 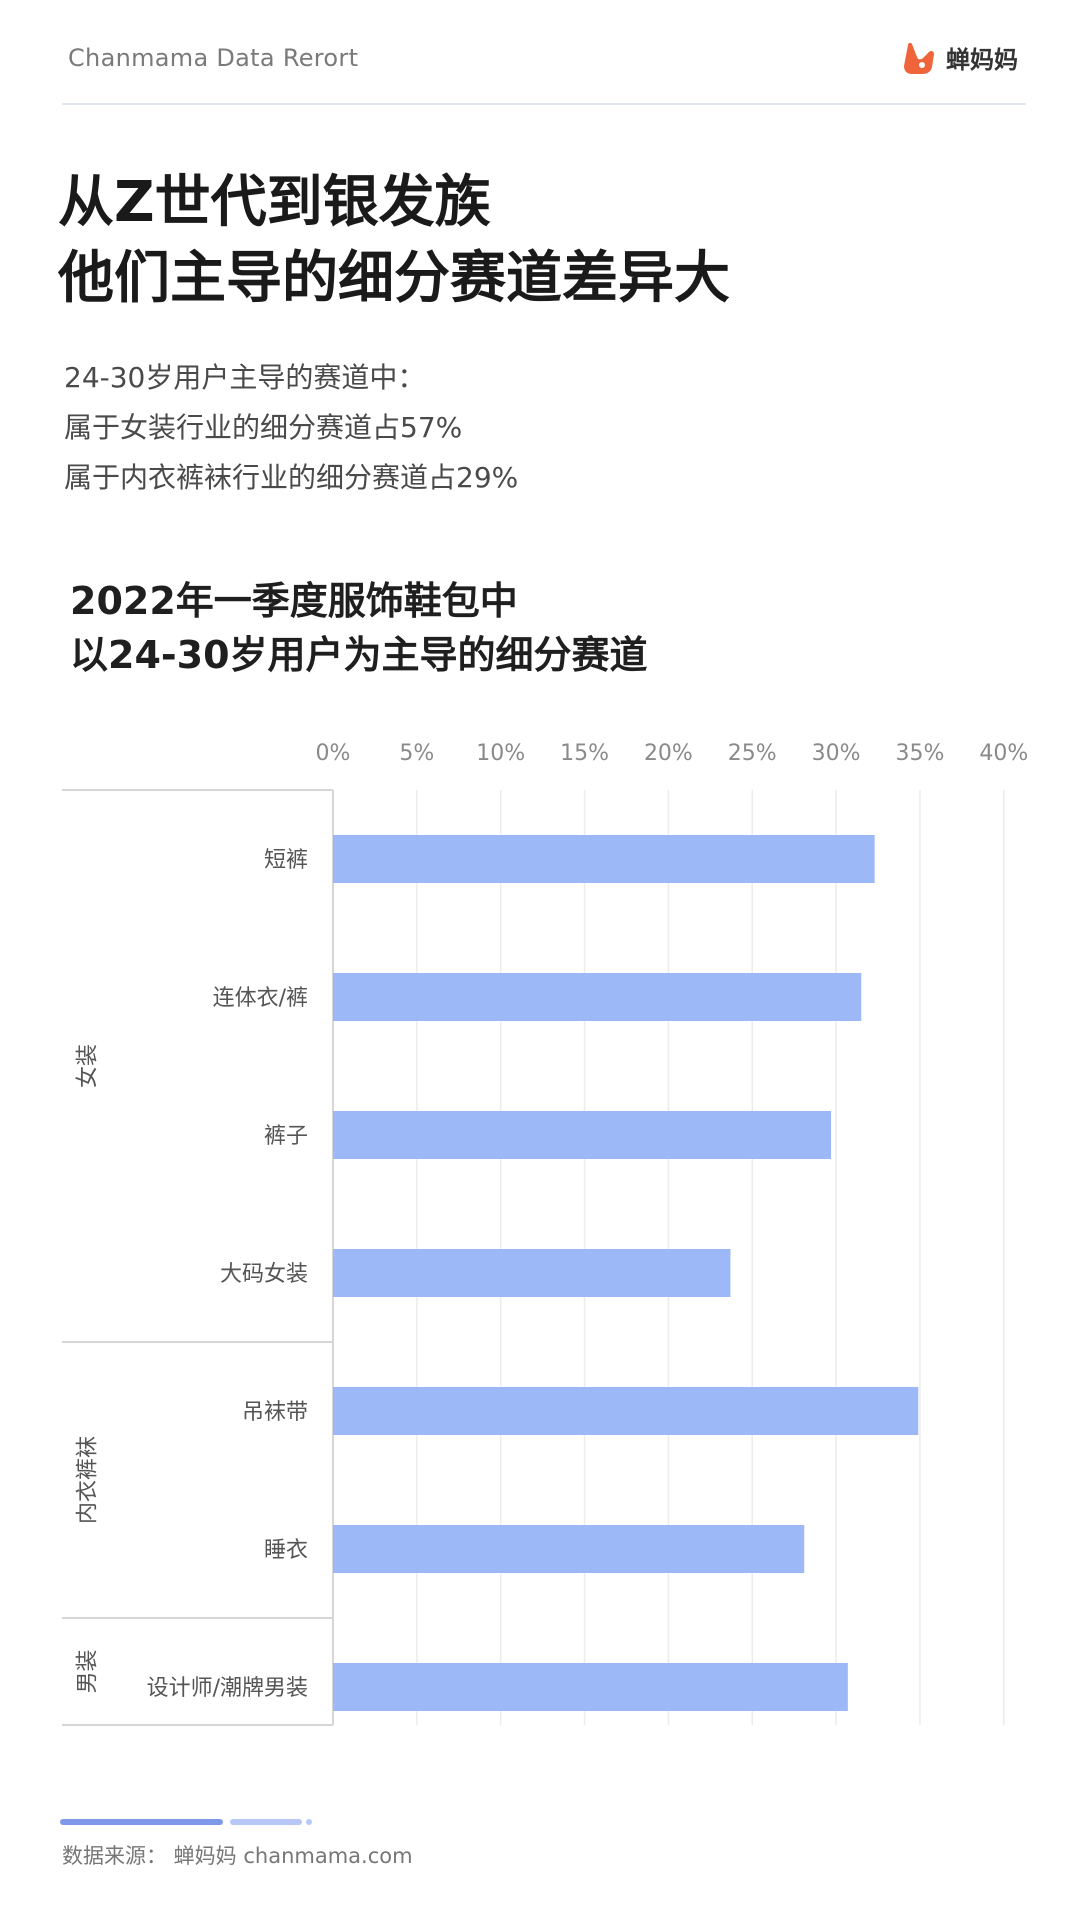 What do you see at coordinates (394, 241) in the screenshot?
I see `page-title: 从Z世代到银发族 他们主导的细分赛道差异大` at bounding box center [394, 241].